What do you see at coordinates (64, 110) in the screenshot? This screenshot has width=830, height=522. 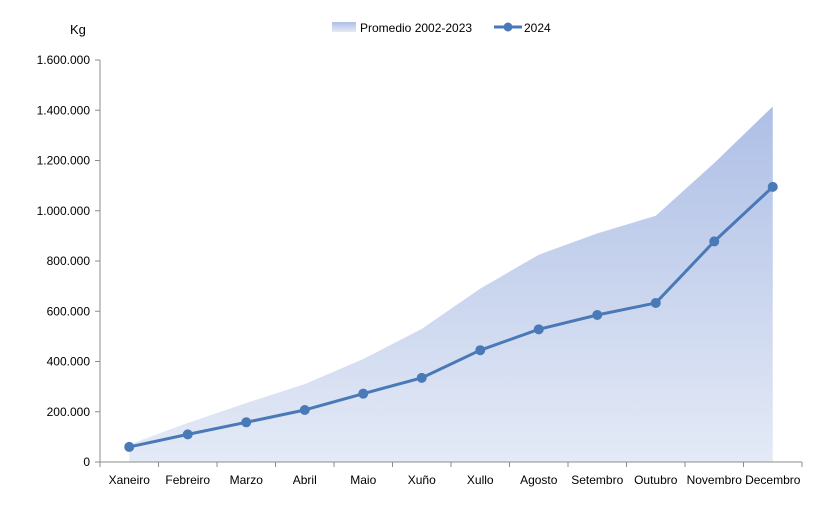 I see `y-tick-label: 1.400.000` at bounding box center [64, 110].